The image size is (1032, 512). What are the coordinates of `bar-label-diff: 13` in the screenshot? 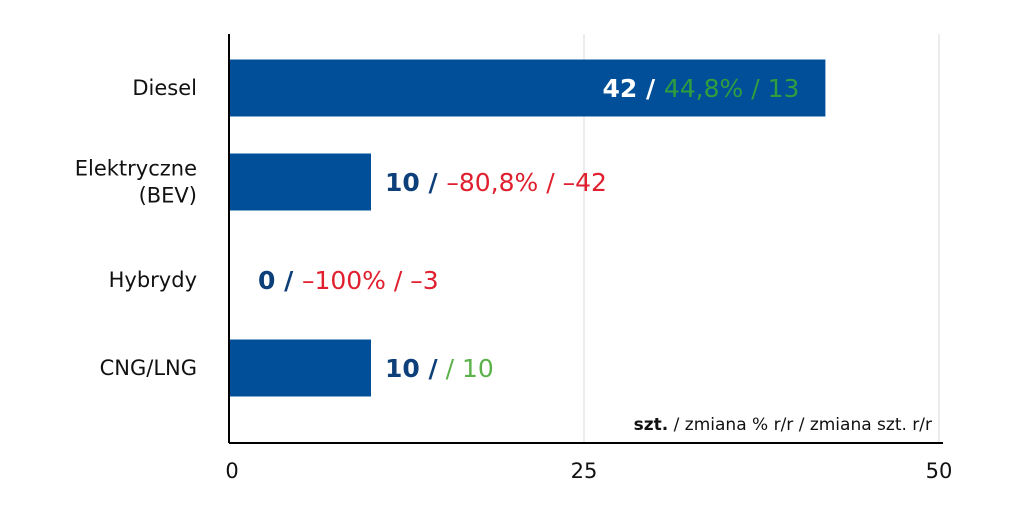 It's located at (784, 88).